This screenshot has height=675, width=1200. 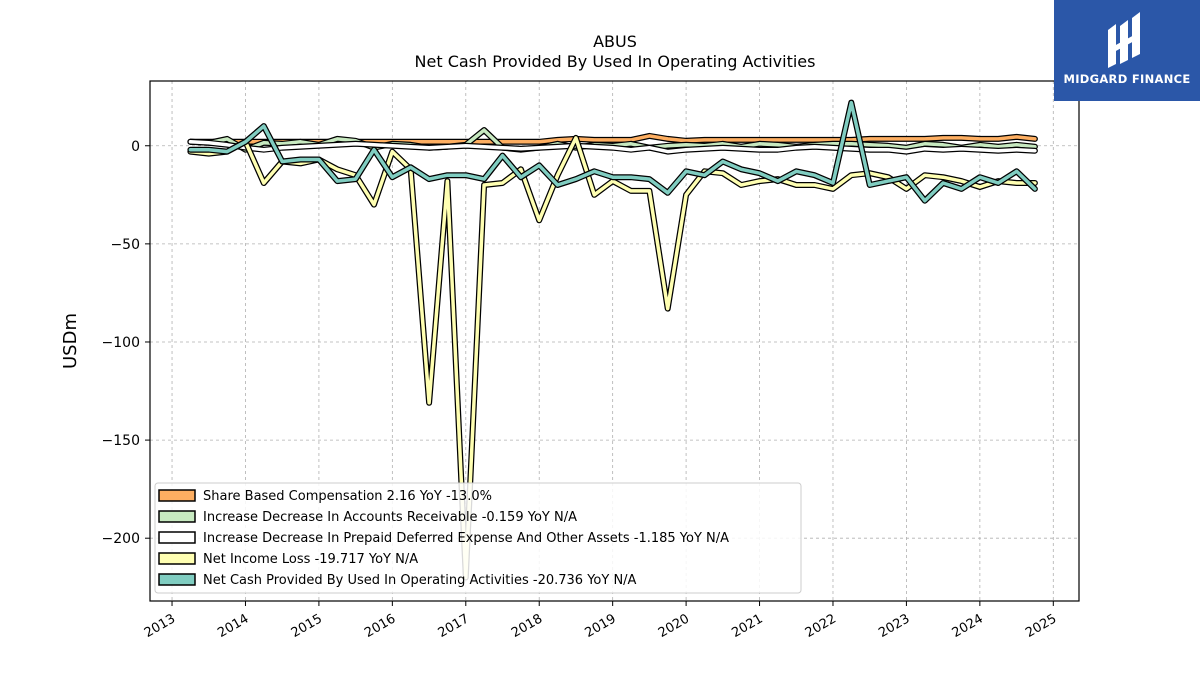 I want to click on legend-box, so click(x=478, y=538).